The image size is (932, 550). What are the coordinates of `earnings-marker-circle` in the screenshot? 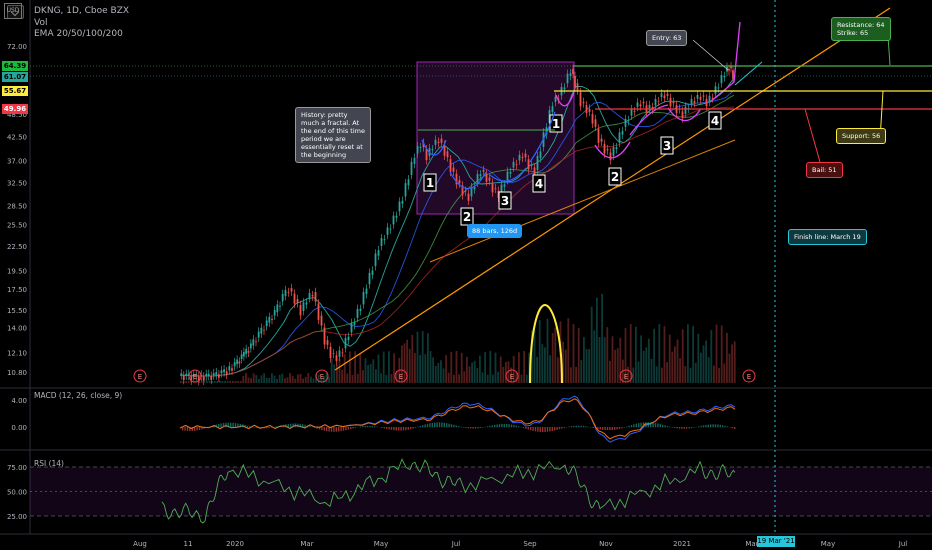 It's located at (401, 376).